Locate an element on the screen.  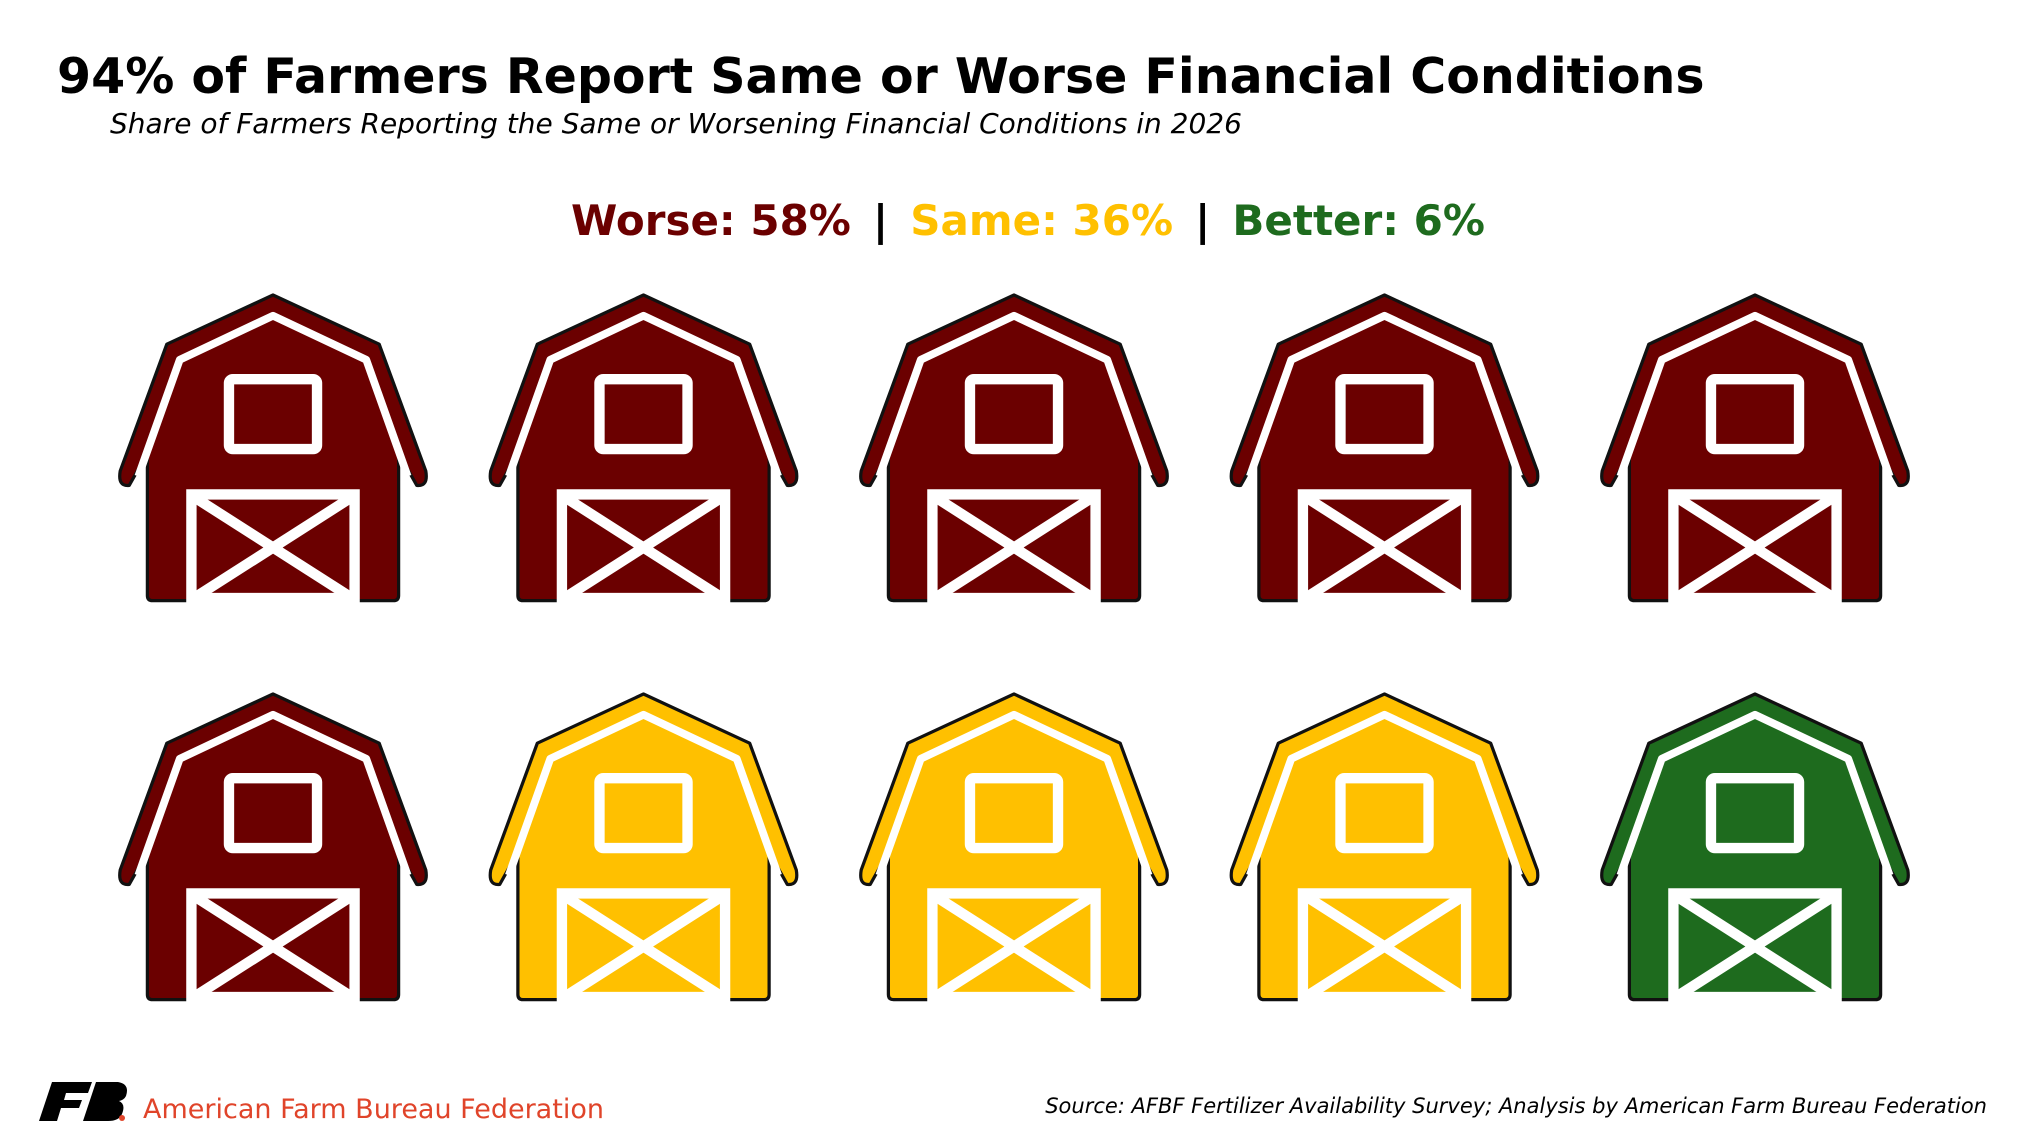
logo-f is located at coordinates (65, 1101).